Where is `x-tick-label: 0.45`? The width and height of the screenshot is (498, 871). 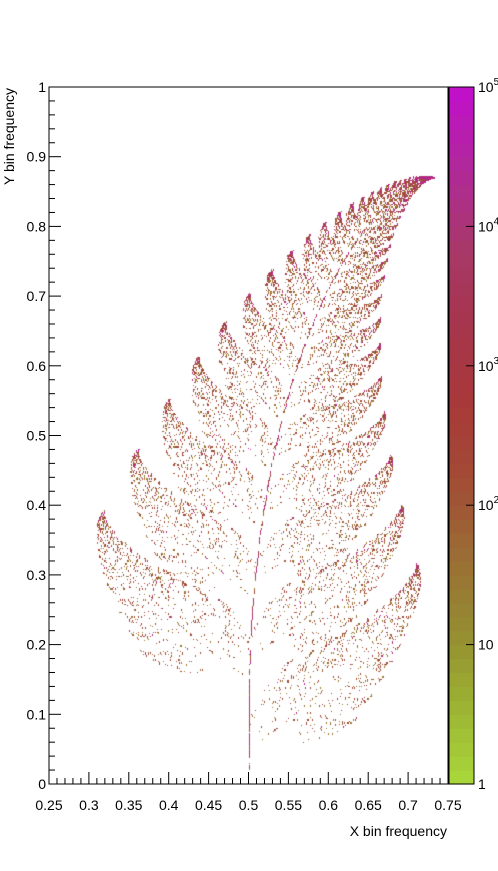
x-tick-label: 0.45 is located at coordinates (208, 805).